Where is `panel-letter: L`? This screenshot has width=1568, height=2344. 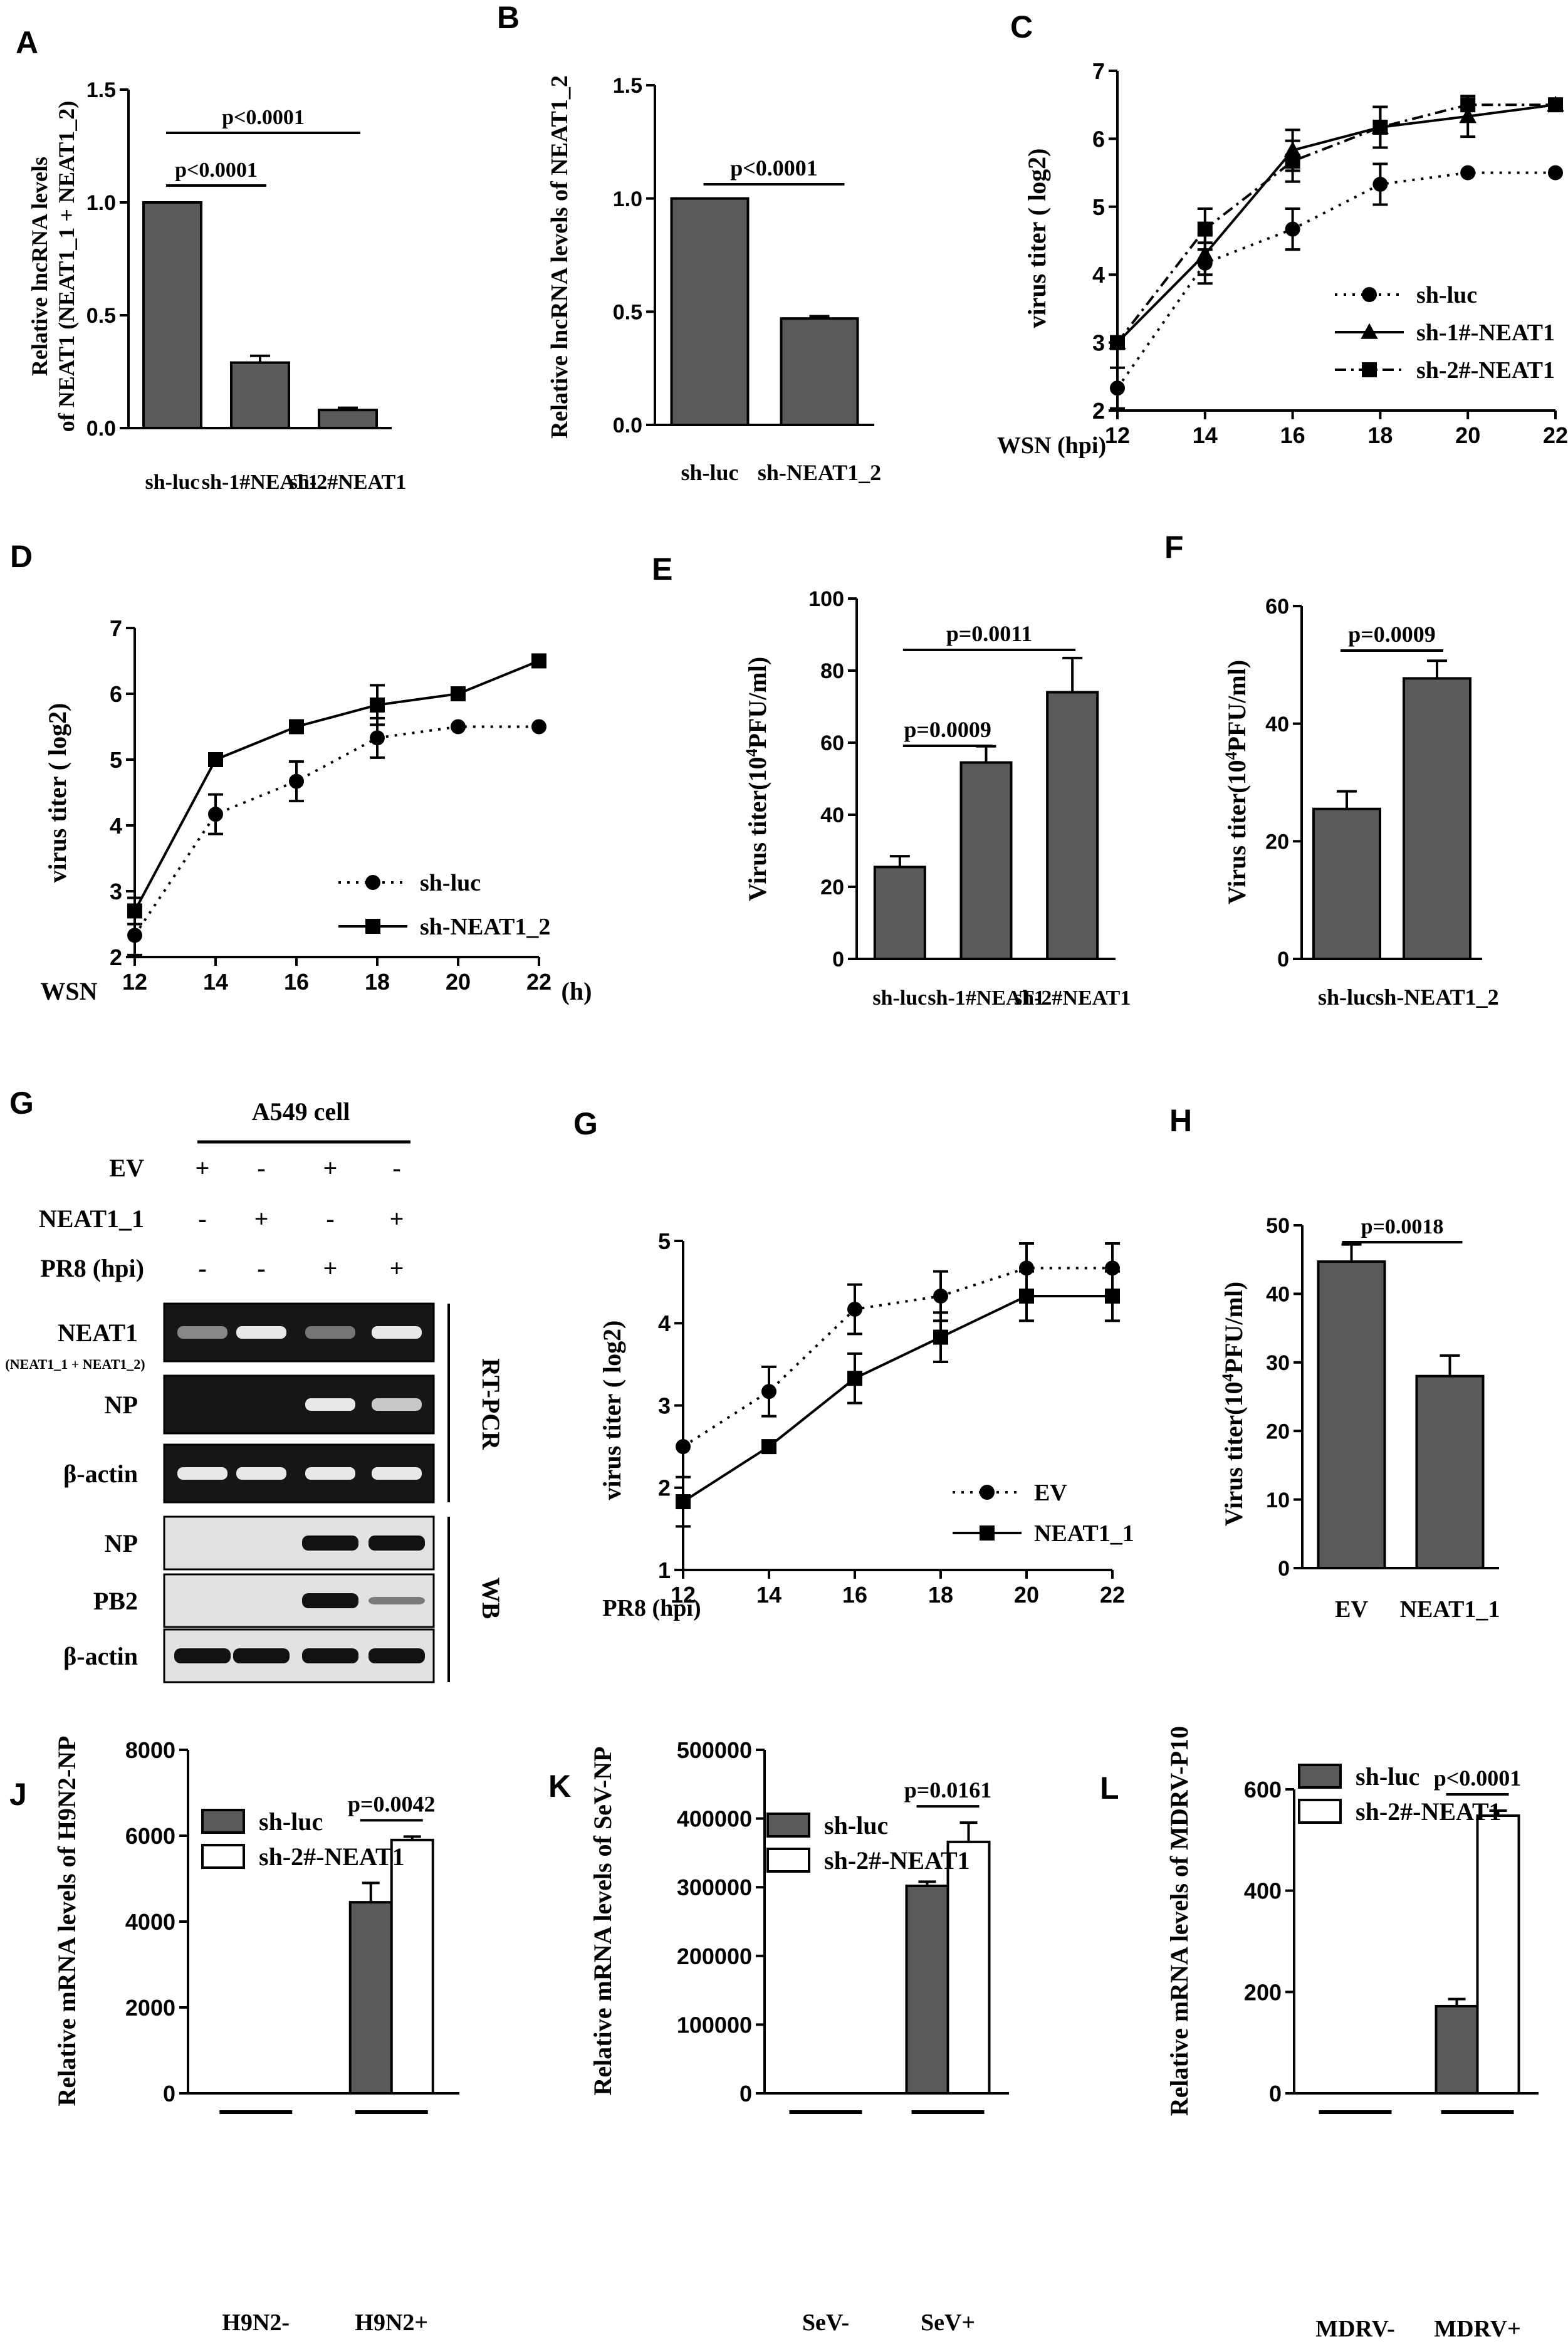 panel-letter: L is located at coordinates (1109, 1788).